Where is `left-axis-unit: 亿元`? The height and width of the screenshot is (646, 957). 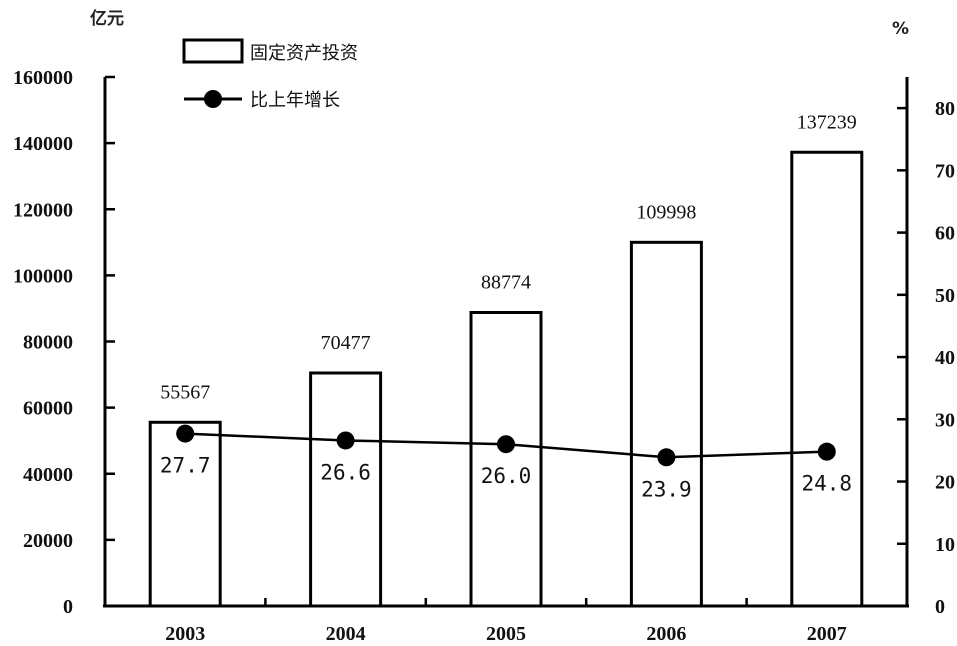 left-axis-unit: 亿元 is located at coordinates (107, 18).